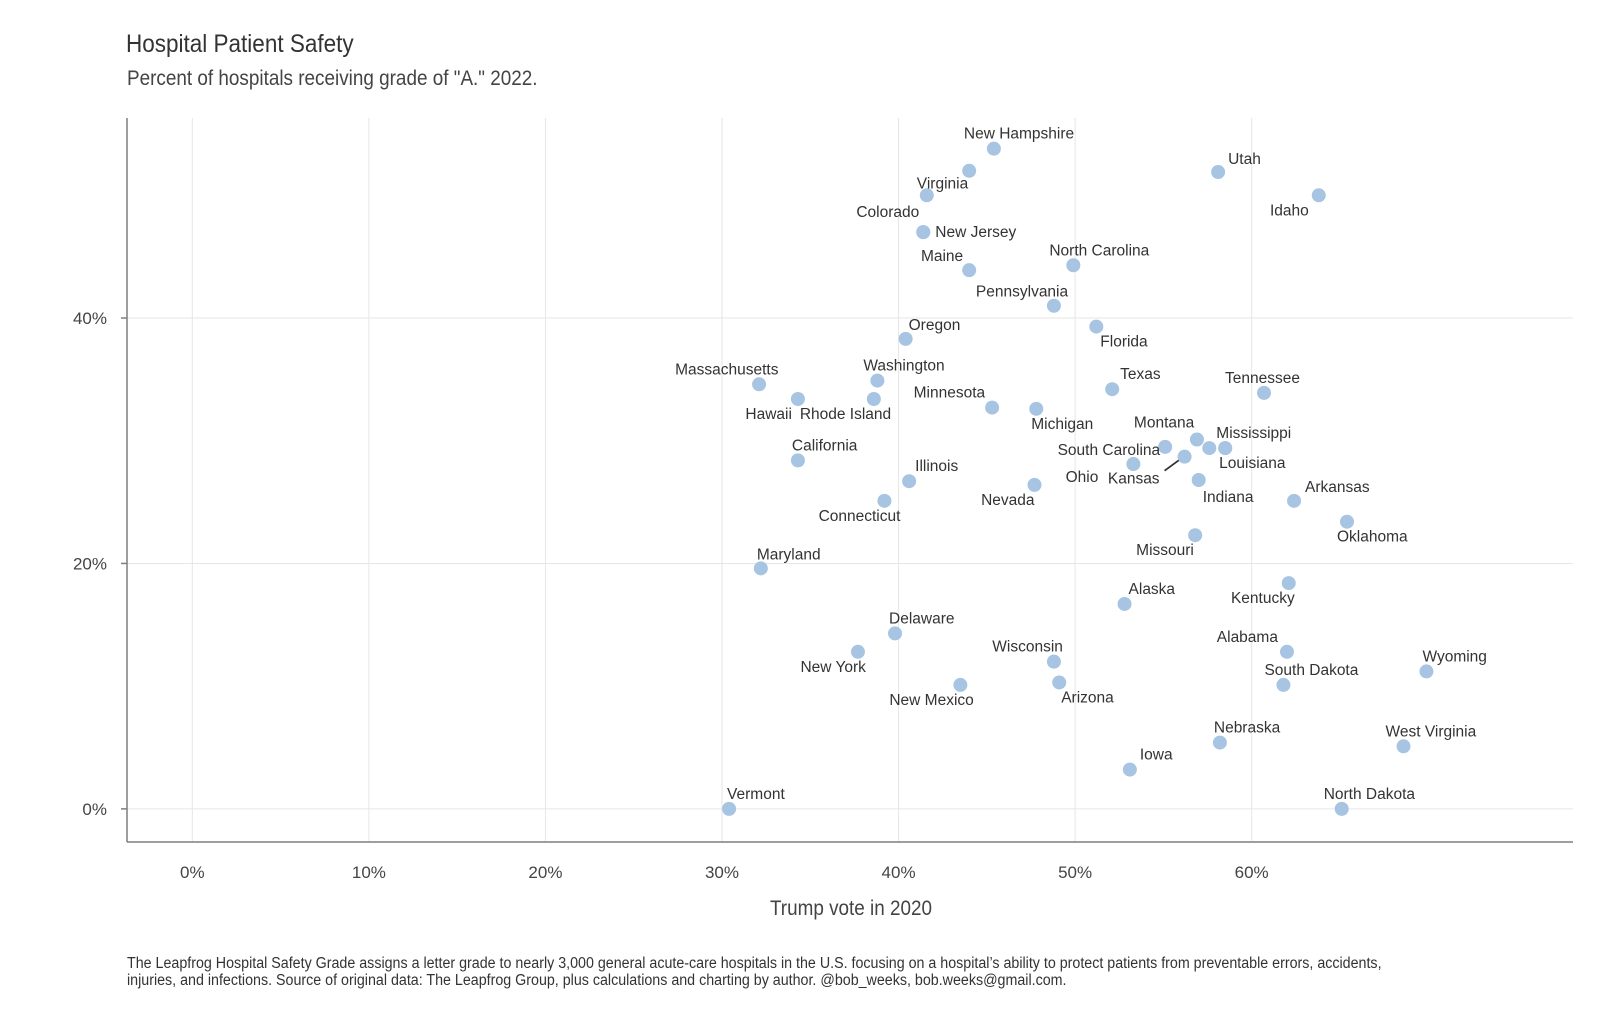 The image size is (1600, 1018). What do you see at coordinates (1247, 728) in the screenshot?
I see `point-label: Nebraska` at bounding box center [1247, 728].